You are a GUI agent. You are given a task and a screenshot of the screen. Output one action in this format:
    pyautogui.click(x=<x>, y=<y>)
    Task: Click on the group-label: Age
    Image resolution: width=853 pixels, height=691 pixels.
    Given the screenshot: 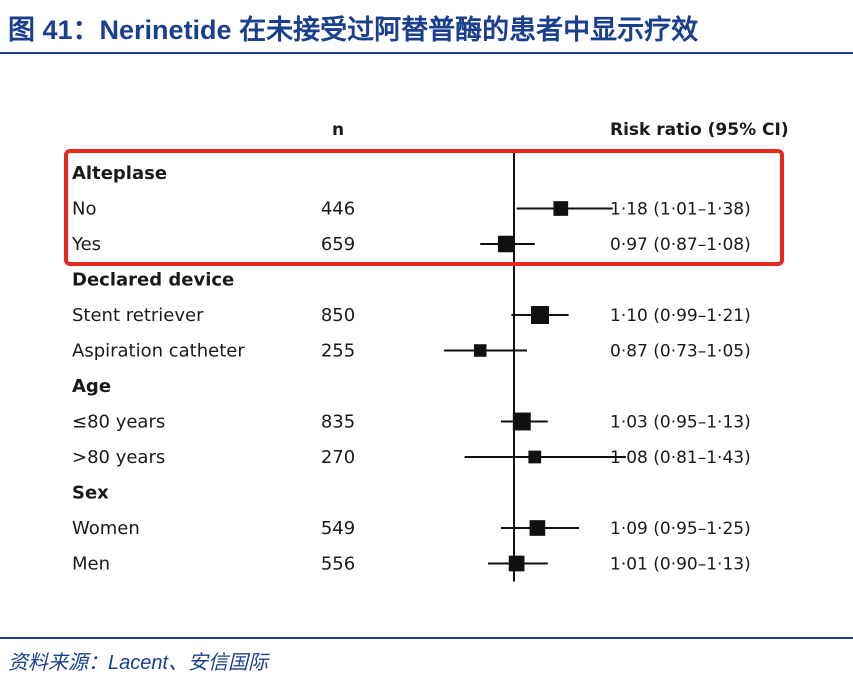 What is the action you would take?
    pyautogui.click(x=91, y=386)
    